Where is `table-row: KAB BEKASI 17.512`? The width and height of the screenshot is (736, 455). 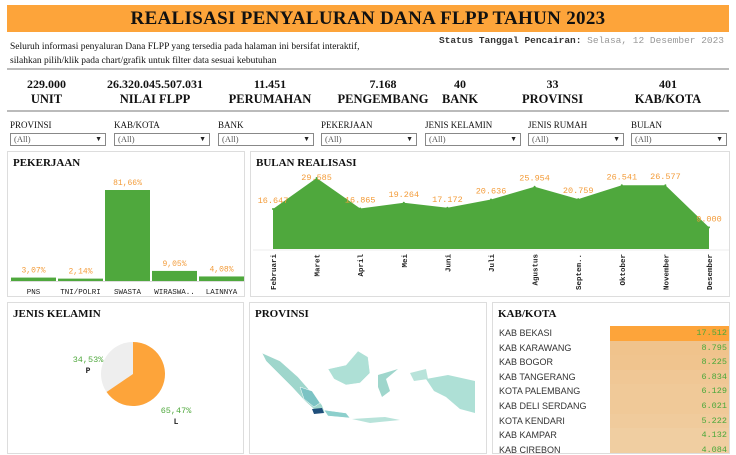
table-row: KAB BEKASI 17.512 is located at coordinates (614, 333).